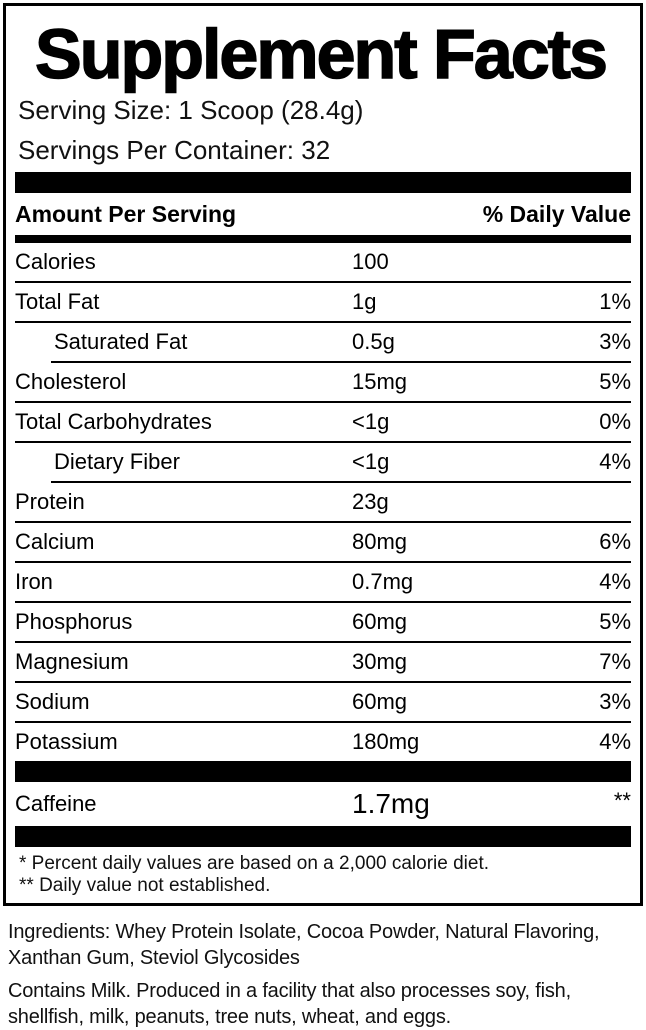  I want to click on nutrient-name: Magnesium, so click(72, 661).